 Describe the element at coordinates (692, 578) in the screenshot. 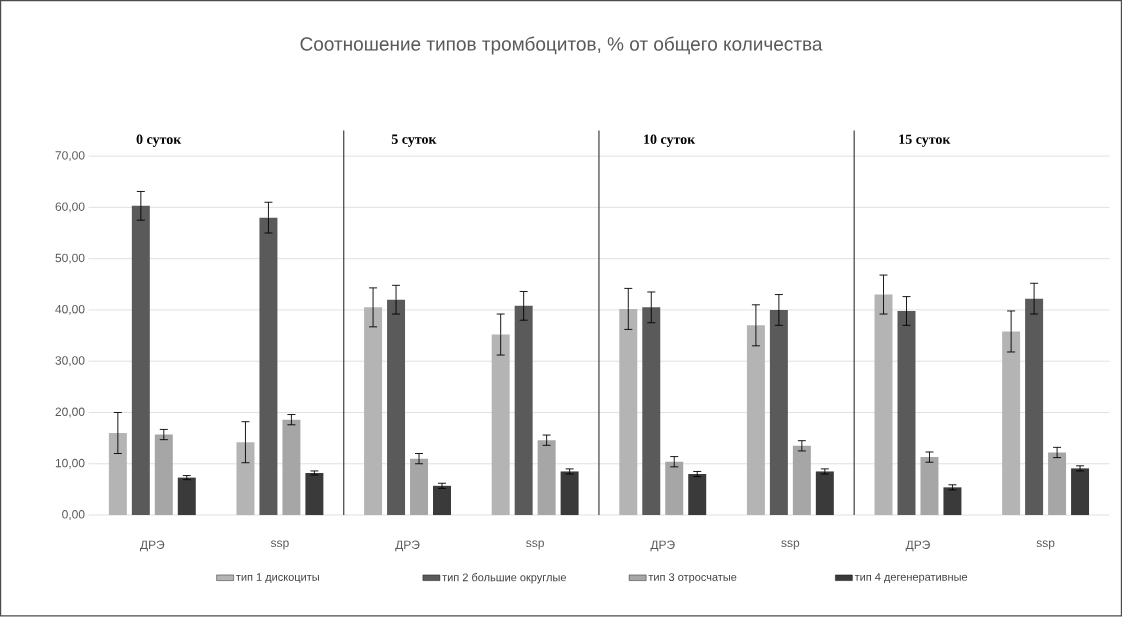

I see `legend-label: тип 3 отросчатые` at that location.